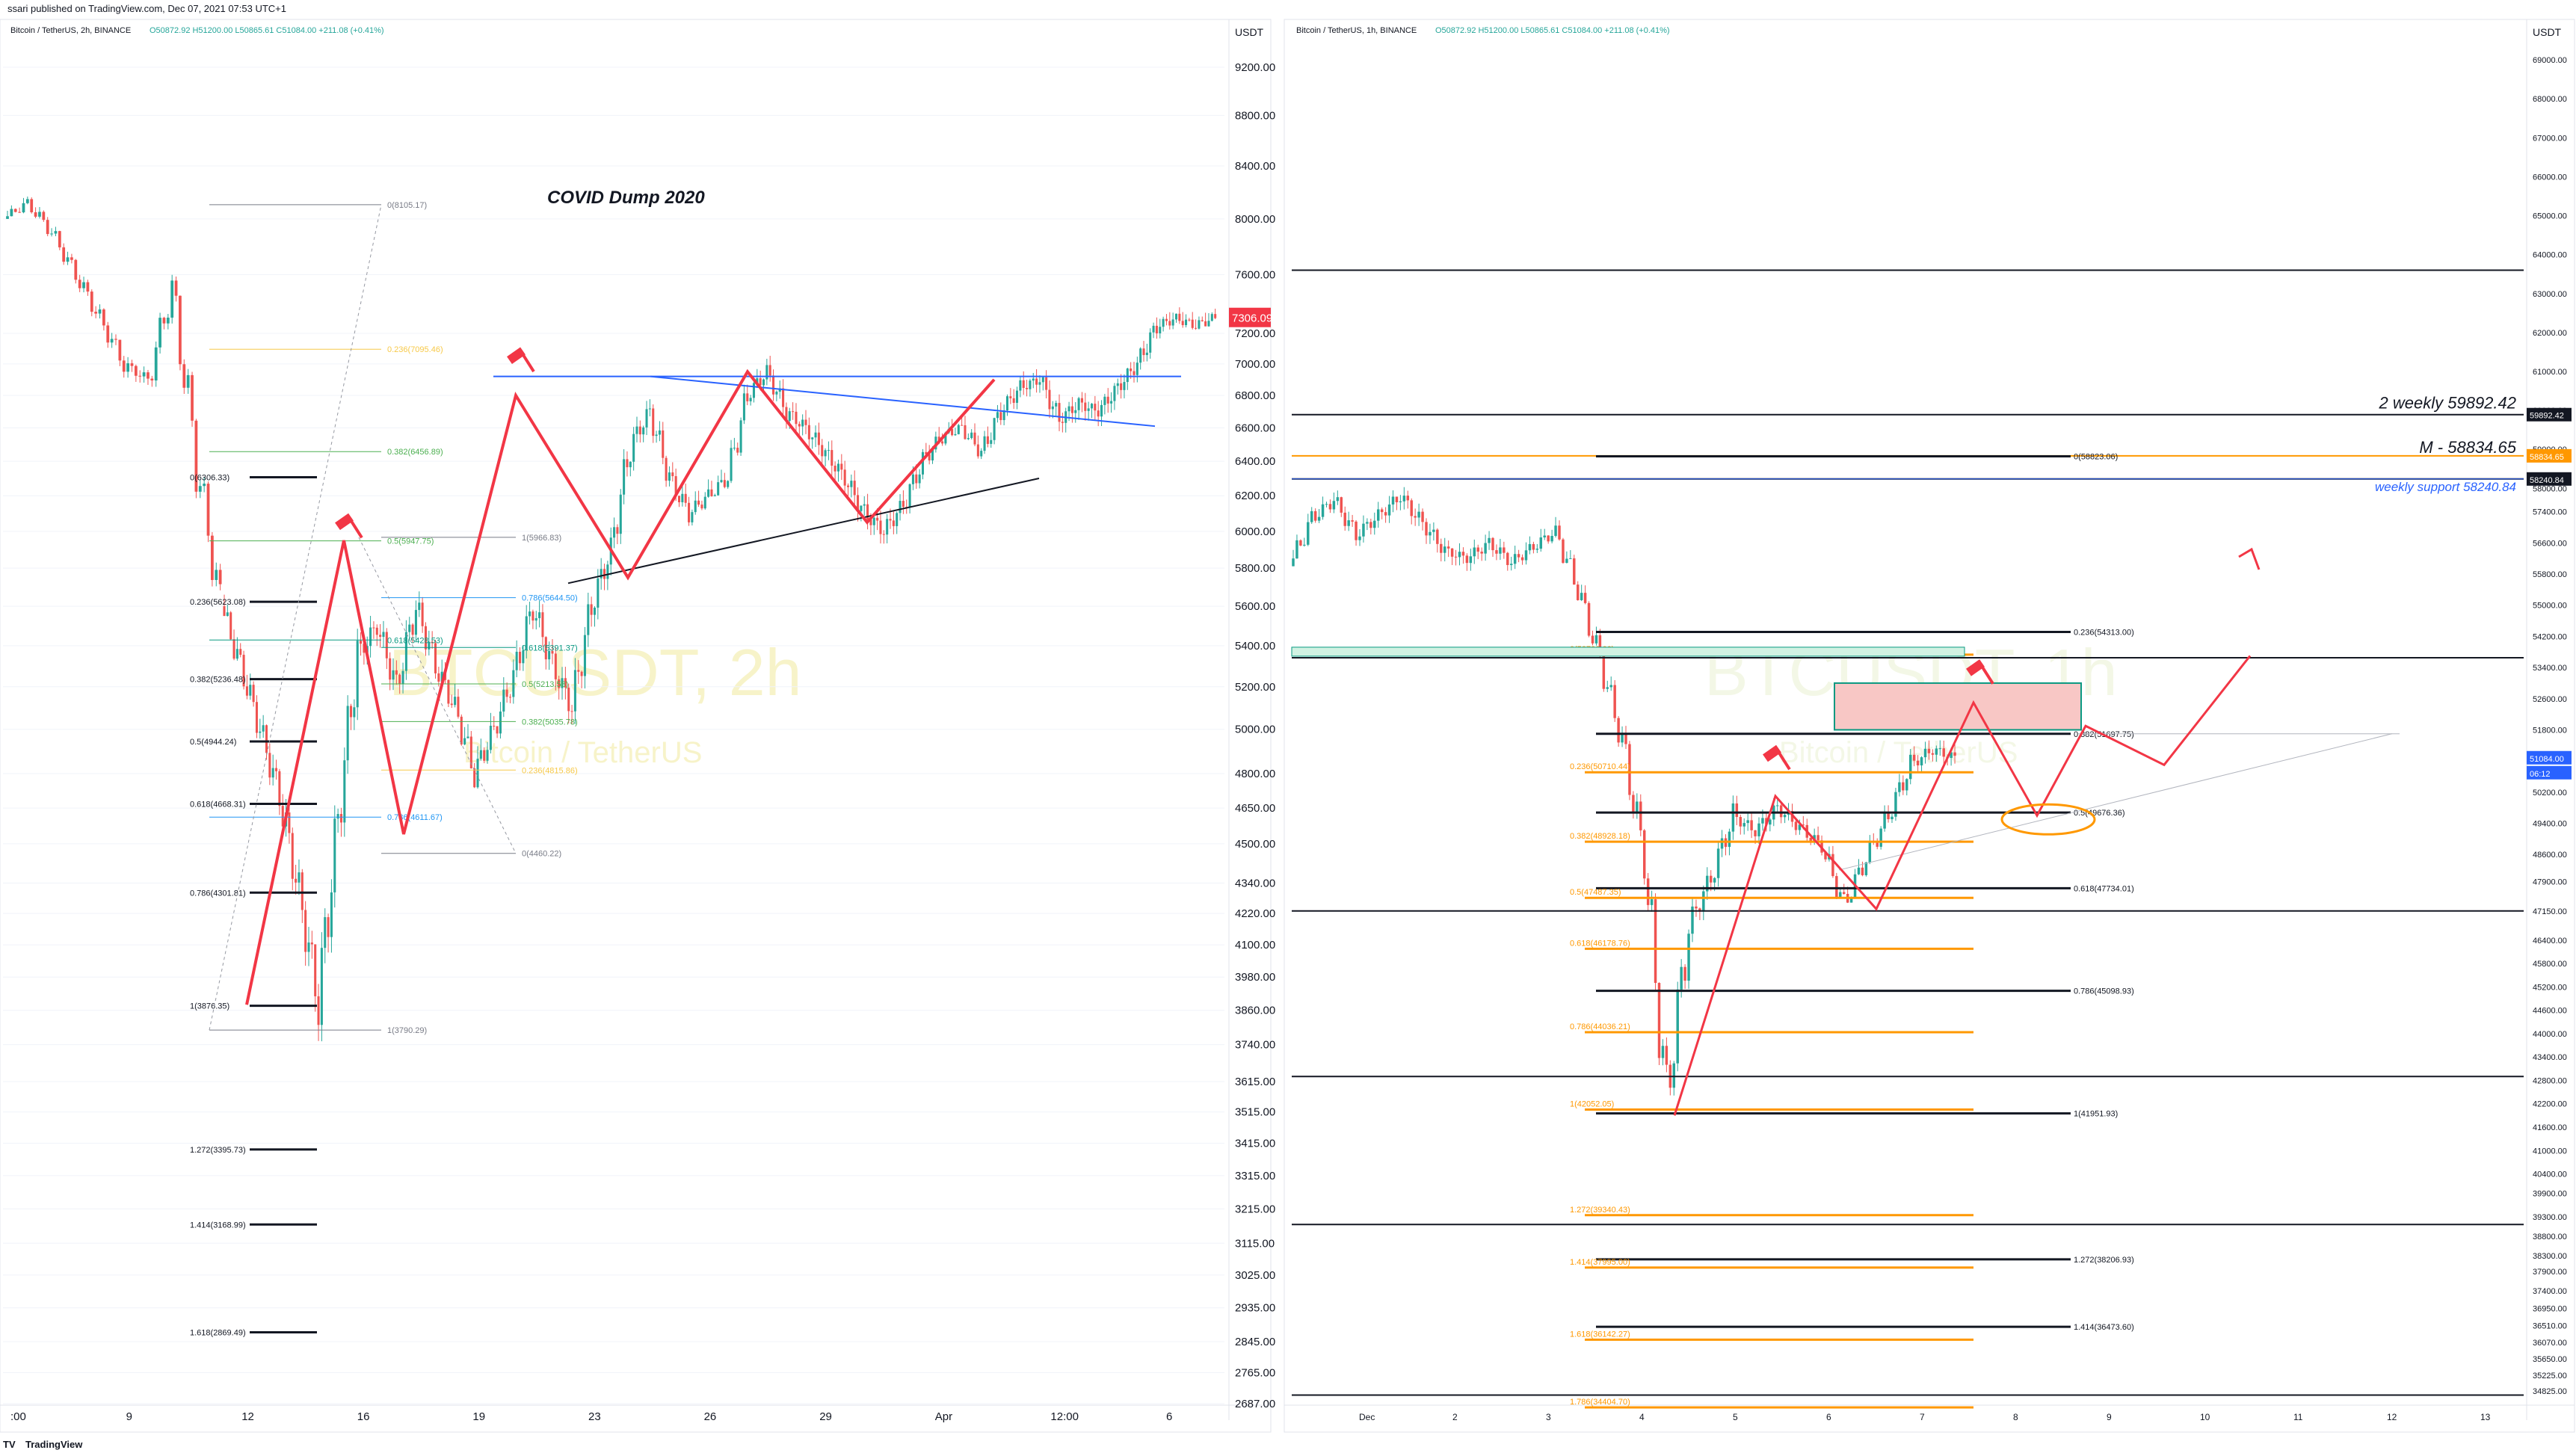 This screenshot has height=1456, width=2576. What do you see at coordinates (1255, 883) in the screenshot?
I see `left-y-tick: 4340.00` at bounding box center [1255, 883].